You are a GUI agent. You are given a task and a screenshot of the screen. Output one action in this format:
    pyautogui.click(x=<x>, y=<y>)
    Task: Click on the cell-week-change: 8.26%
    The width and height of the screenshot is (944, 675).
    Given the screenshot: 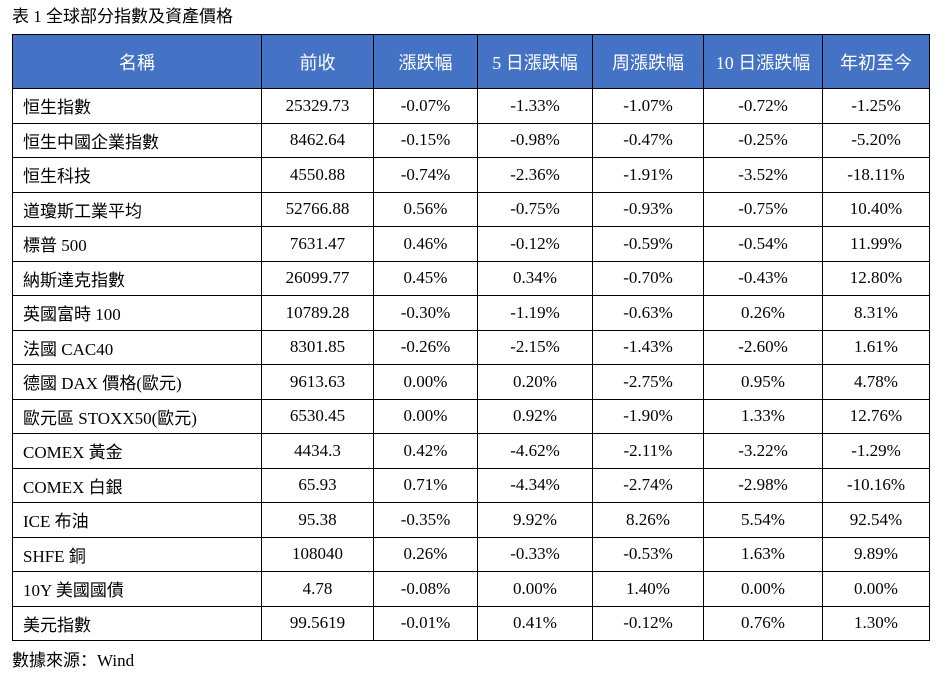 What is the action you would take?
    pyautogui.click(x=648, y=520)
    